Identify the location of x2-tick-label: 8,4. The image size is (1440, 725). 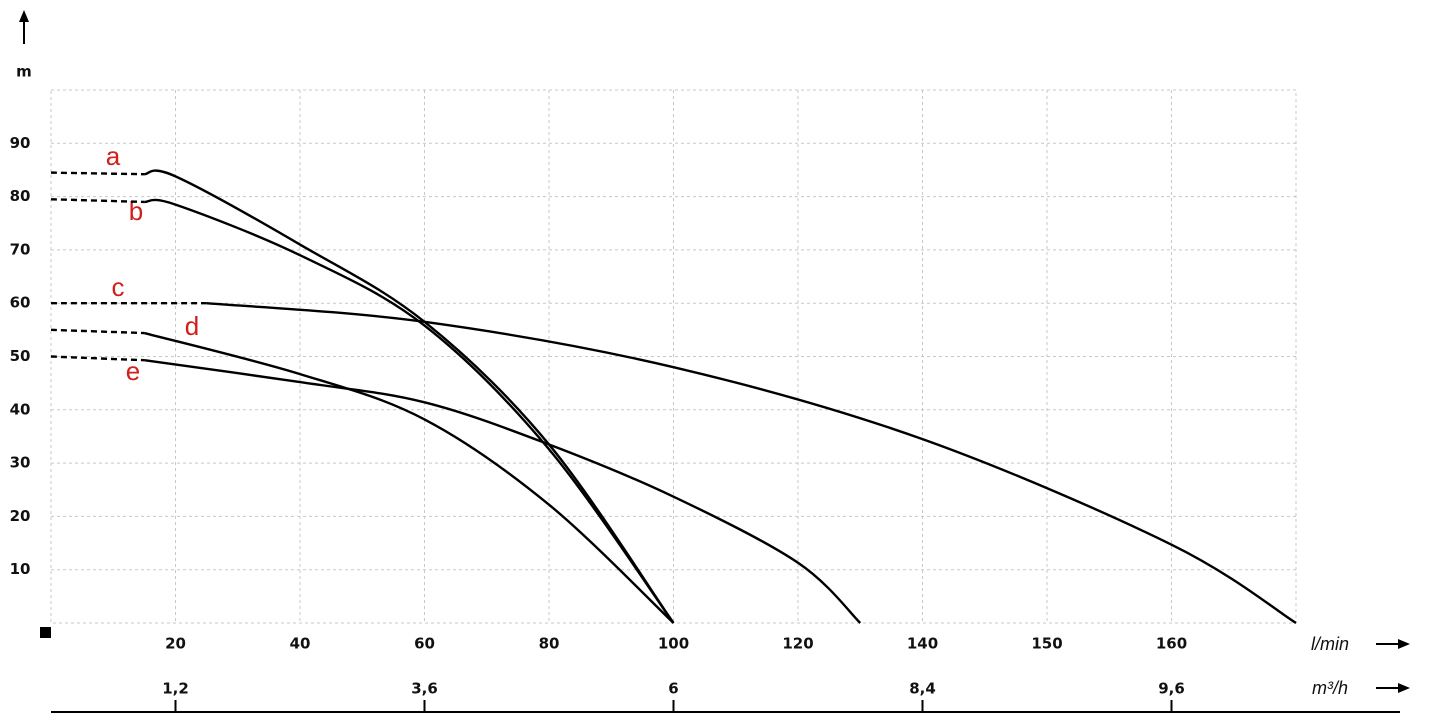
(922, 689).